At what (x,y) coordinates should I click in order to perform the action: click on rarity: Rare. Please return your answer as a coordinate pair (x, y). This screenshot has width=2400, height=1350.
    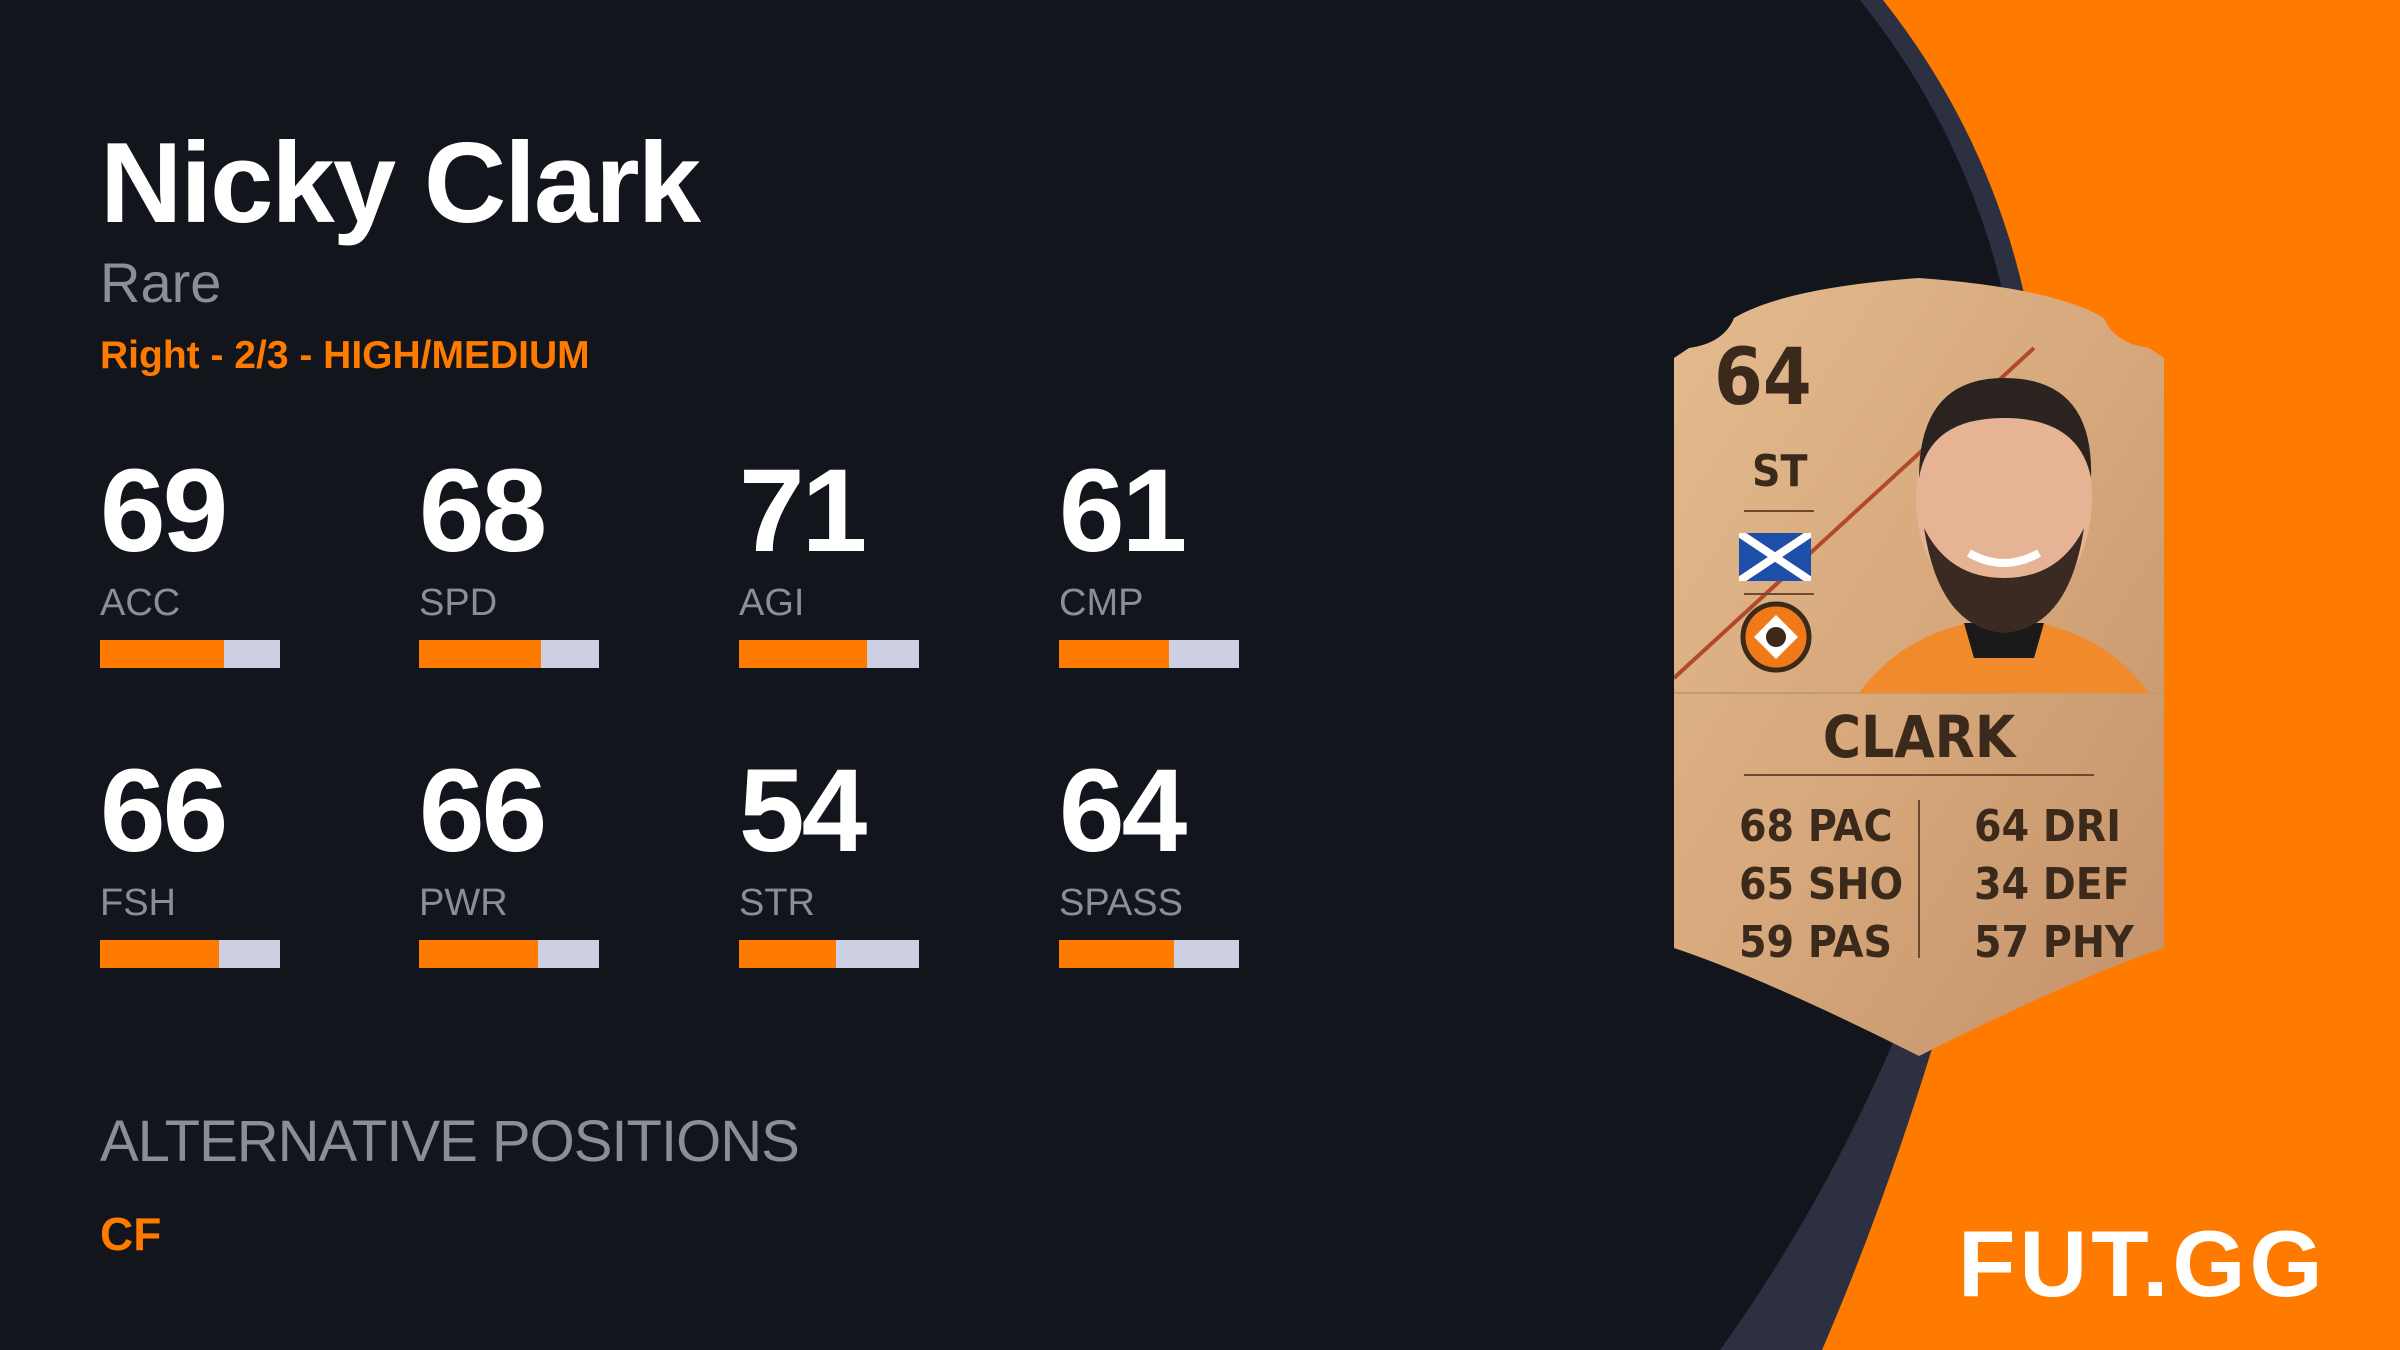
    Looking at the image, I should click on (161, 282).